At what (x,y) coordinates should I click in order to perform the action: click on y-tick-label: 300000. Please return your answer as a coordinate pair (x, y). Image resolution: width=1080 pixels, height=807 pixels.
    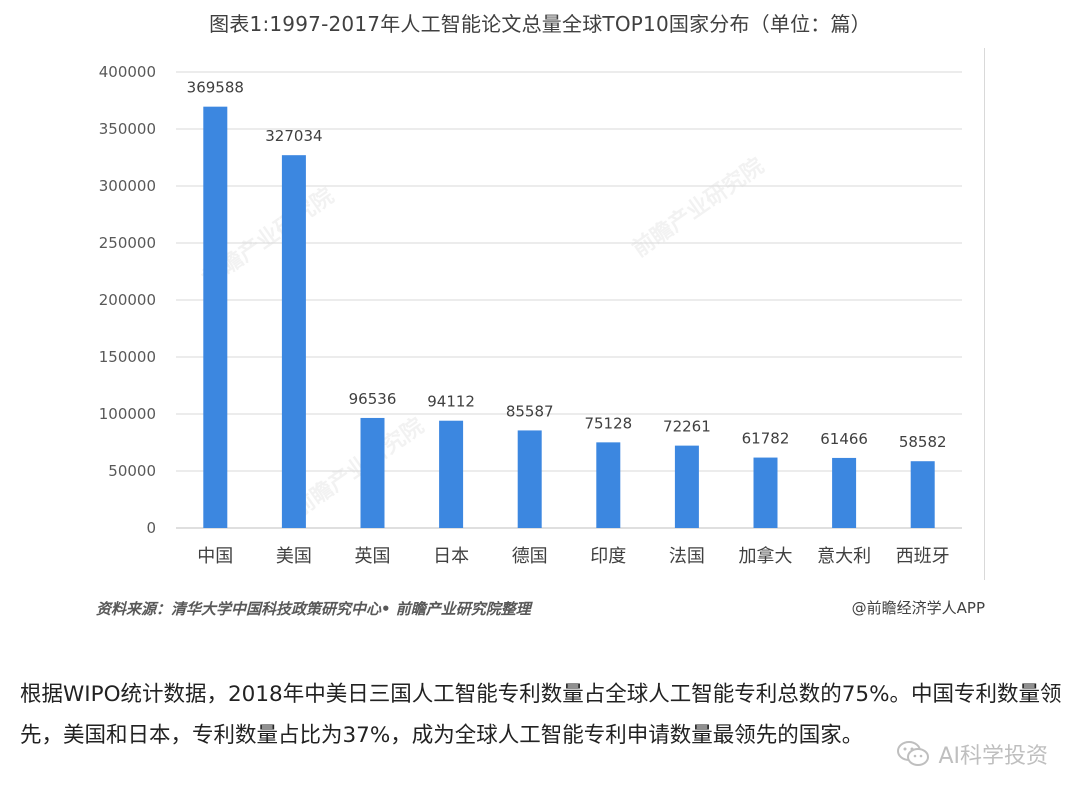
    Looking at the image, I should click on (127, 186).